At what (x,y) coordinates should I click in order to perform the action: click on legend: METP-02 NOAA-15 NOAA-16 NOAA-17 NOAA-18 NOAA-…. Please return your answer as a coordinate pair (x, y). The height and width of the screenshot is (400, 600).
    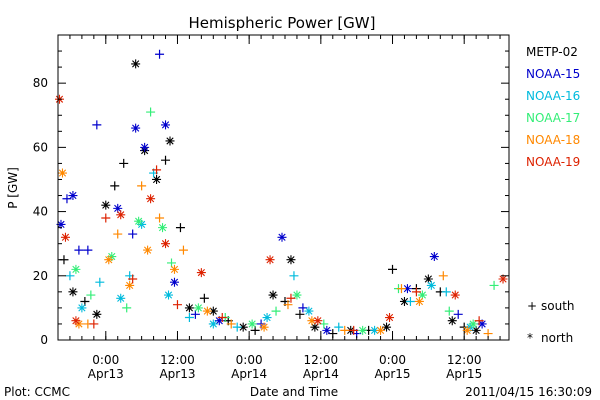
    Looking at the image, I should click on (553, 195).